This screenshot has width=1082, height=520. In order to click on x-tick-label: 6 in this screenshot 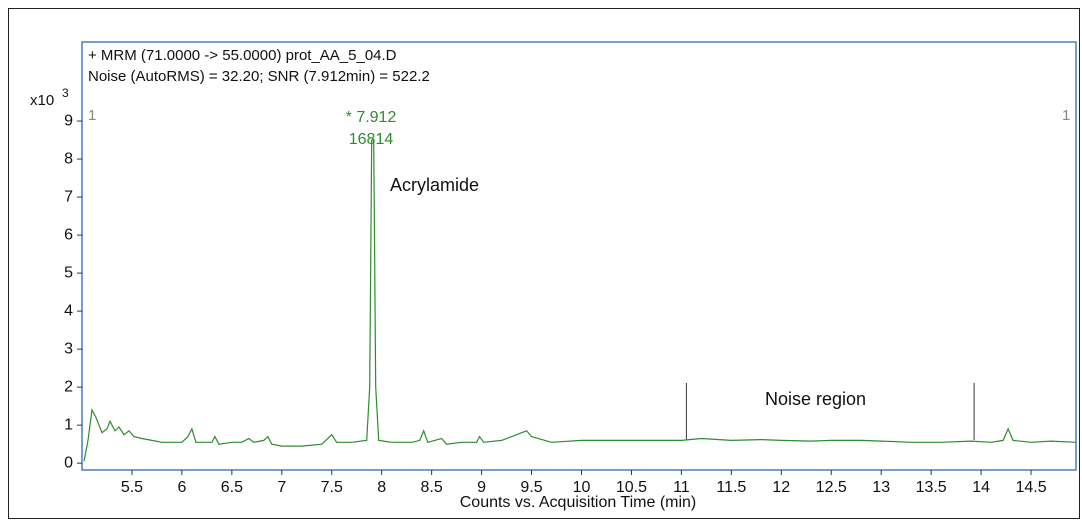, I will do `click(181, 487)`.